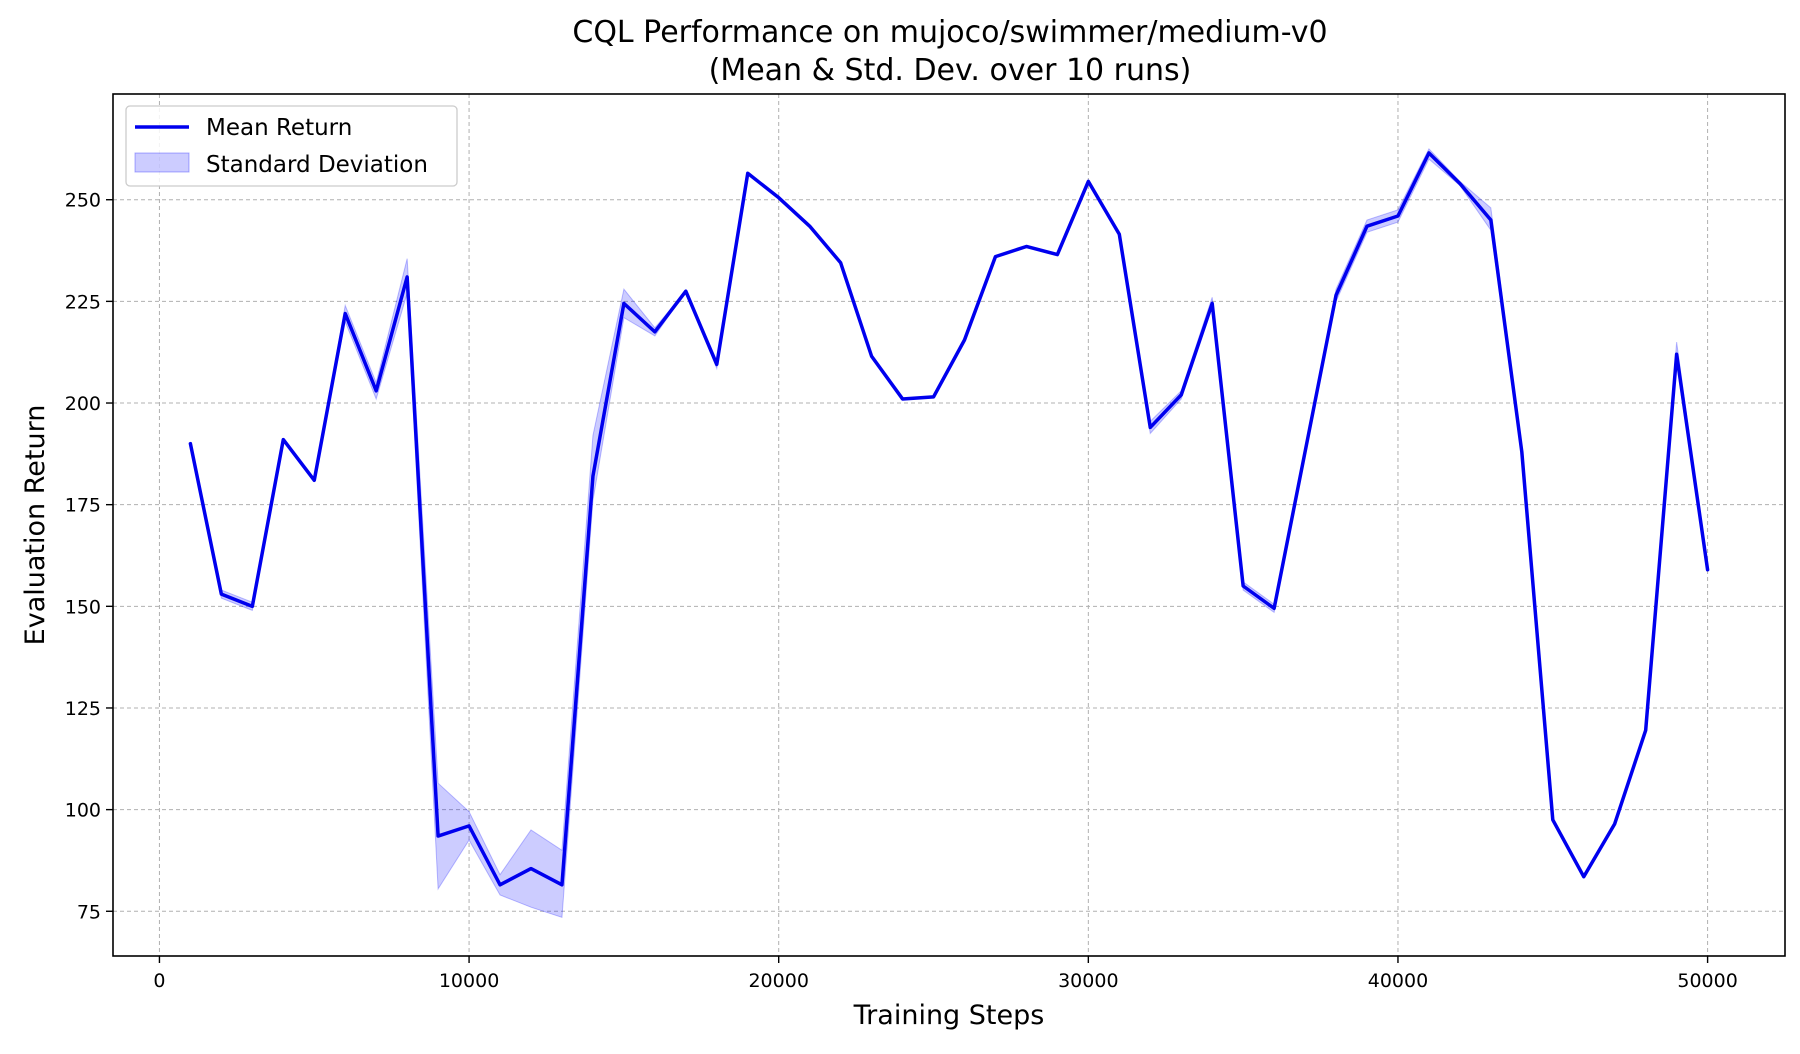 This screenshot has width=1800, height=1054. I want to click on y-tick-label: 175, so click(83, 506).